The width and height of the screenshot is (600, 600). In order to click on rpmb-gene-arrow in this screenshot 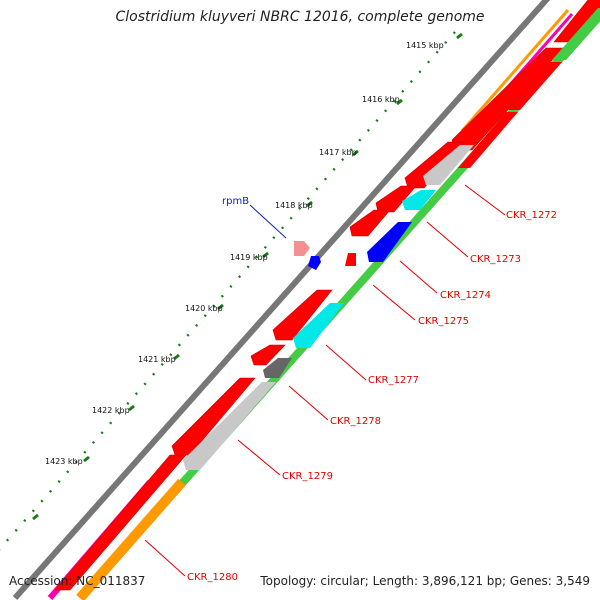, I will do `click(302, 248)`.